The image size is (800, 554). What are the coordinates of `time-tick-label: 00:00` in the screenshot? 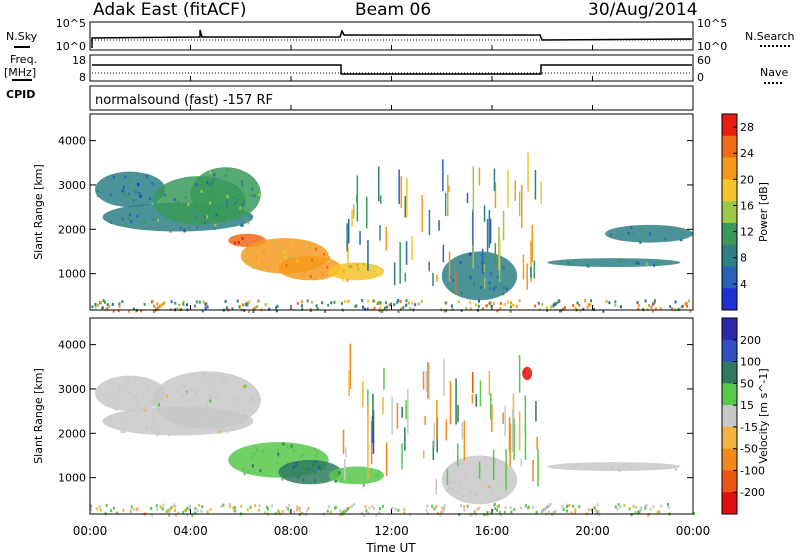 It's located at (693, 531).